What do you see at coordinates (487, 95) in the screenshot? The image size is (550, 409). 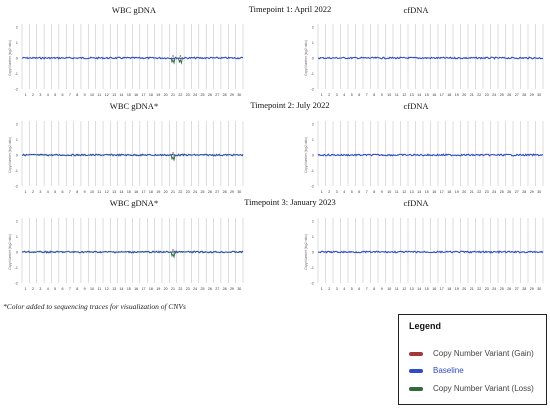 I see `x-tick-label: 23` at bounding box center [487, 95].